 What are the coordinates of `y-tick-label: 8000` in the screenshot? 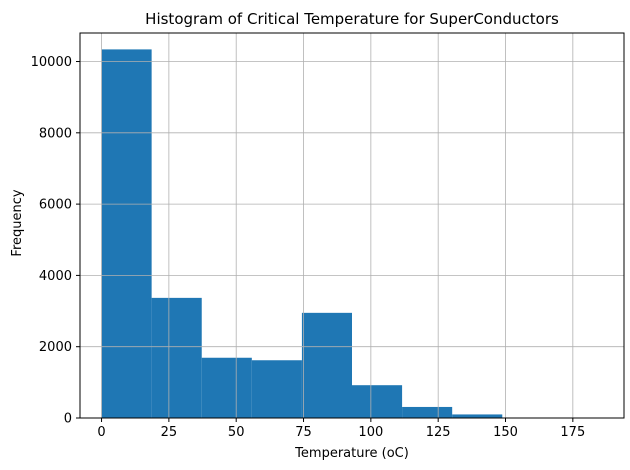 It's located at (55, 133).